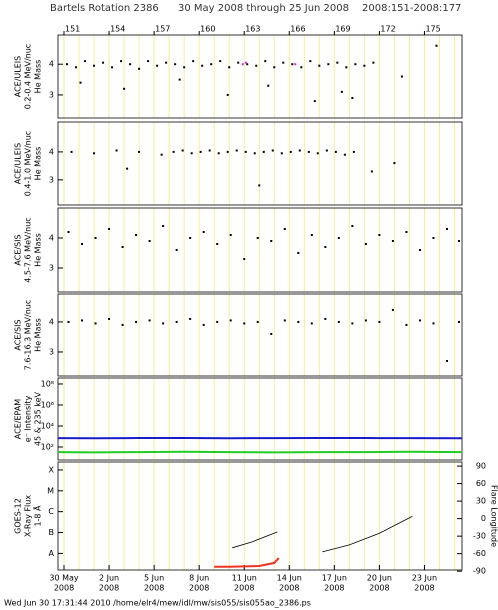 The image size is (498, 610). What do you see at coordinates (37, 516) in the screenshot?
I see `y-axis-label: 1-8 Å` at bounding box center [37, 516].